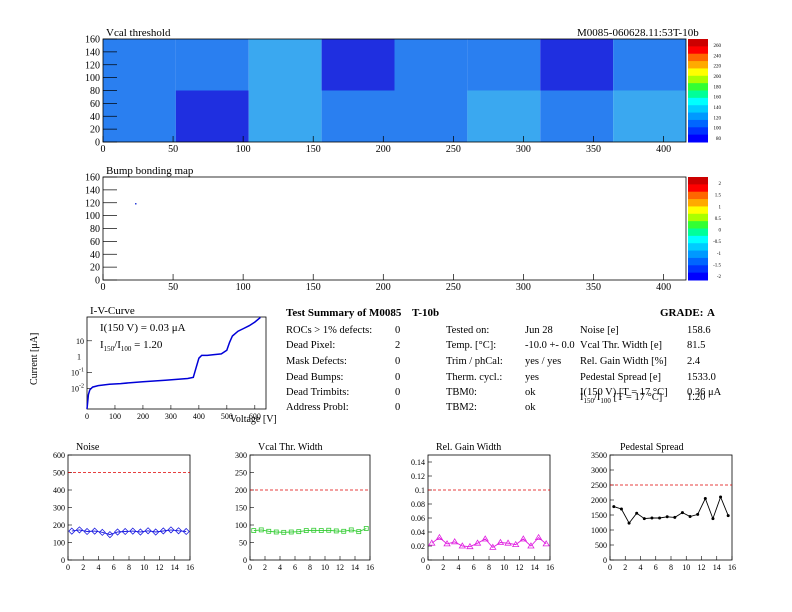 The width and height of the screenshot is (792, 612). Describe the element at coordinates (243, 543) in the screenshot. I see `small-y-tick-label: 50` at that location.